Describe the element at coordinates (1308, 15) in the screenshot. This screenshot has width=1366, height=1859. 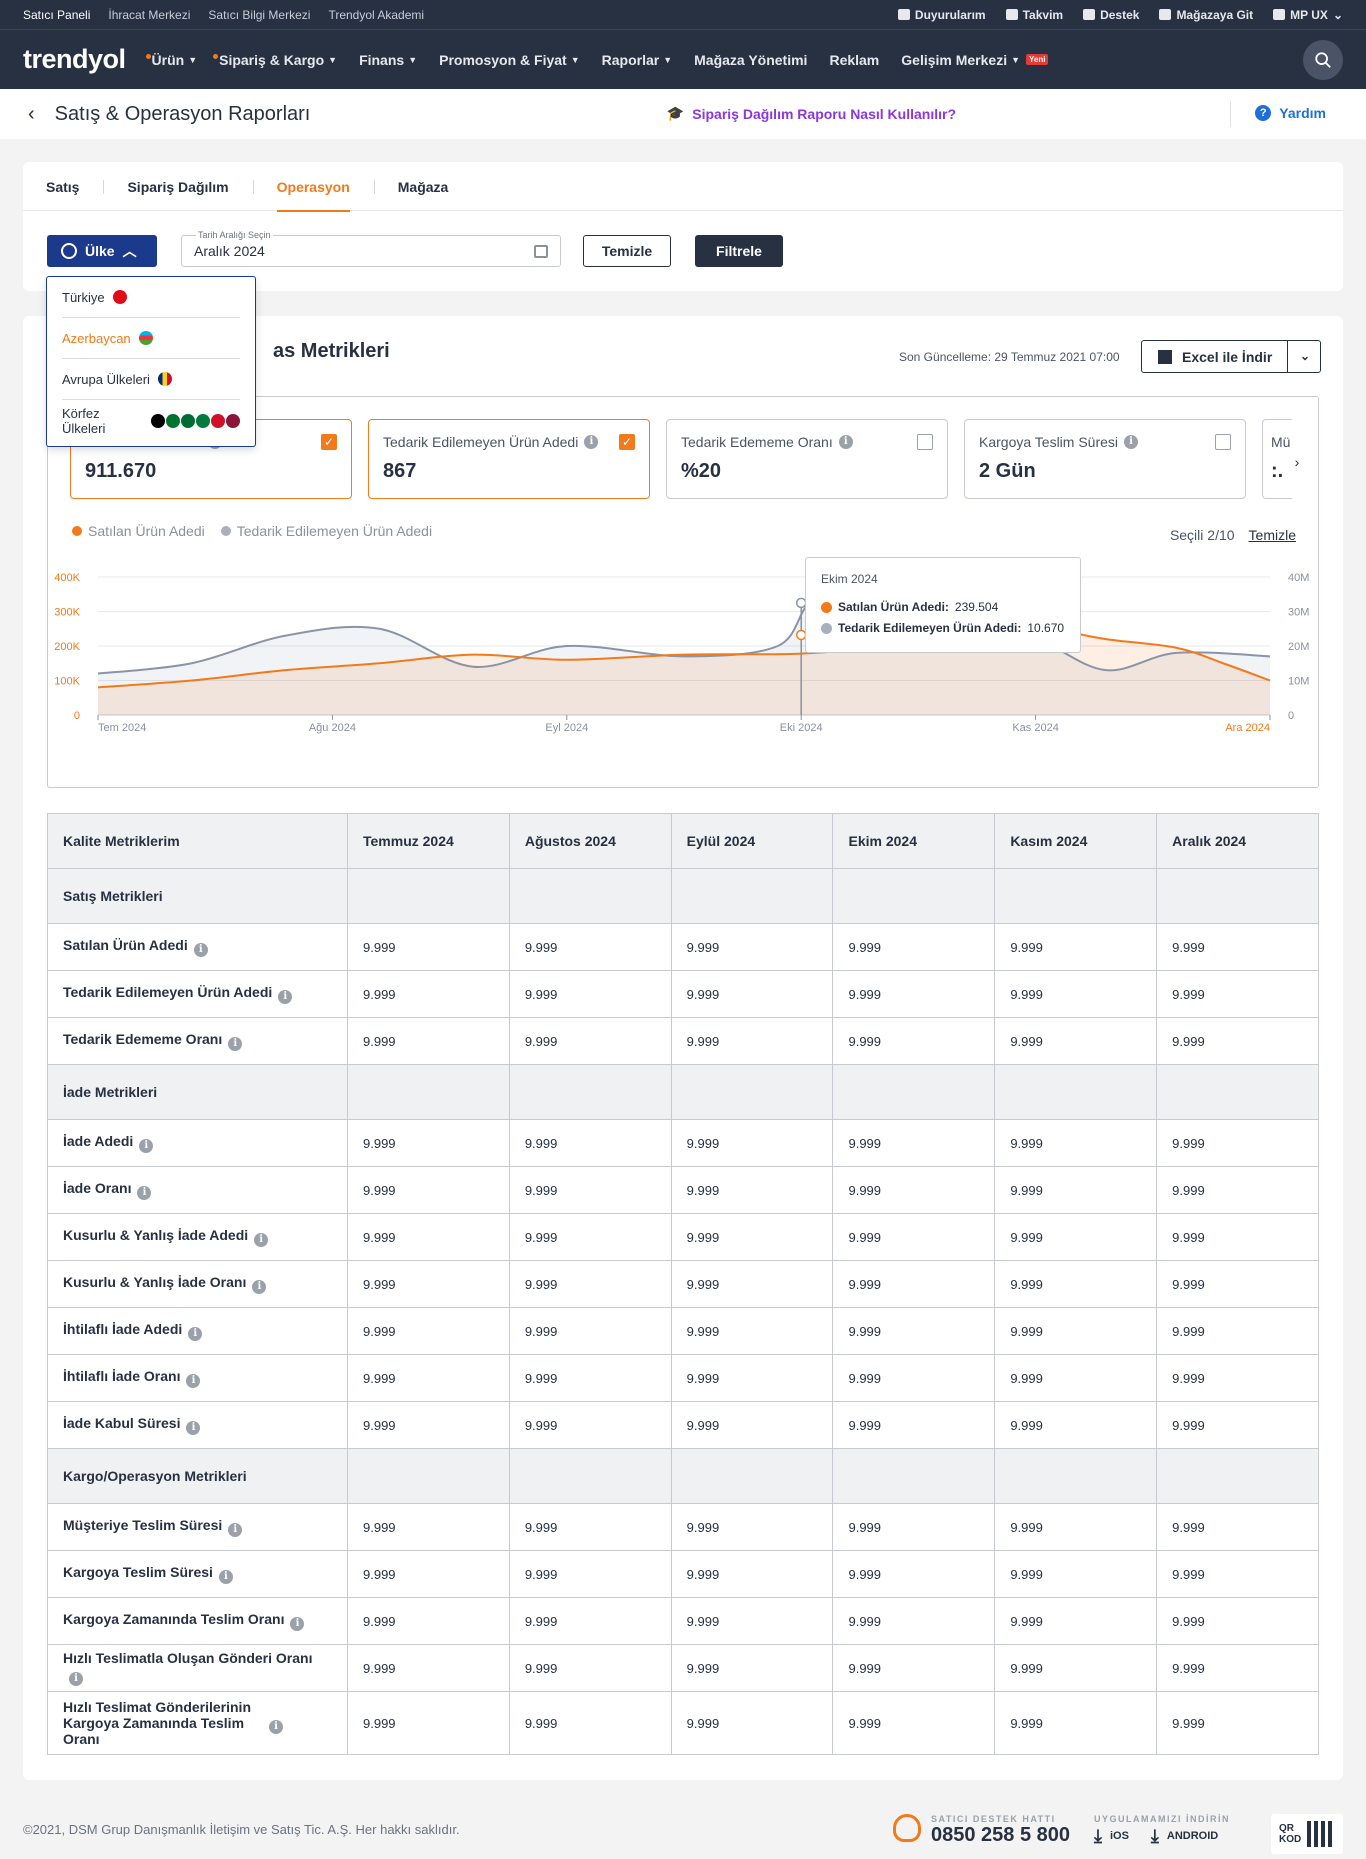
I see `user-menu: MP UX ⌄` at that location.